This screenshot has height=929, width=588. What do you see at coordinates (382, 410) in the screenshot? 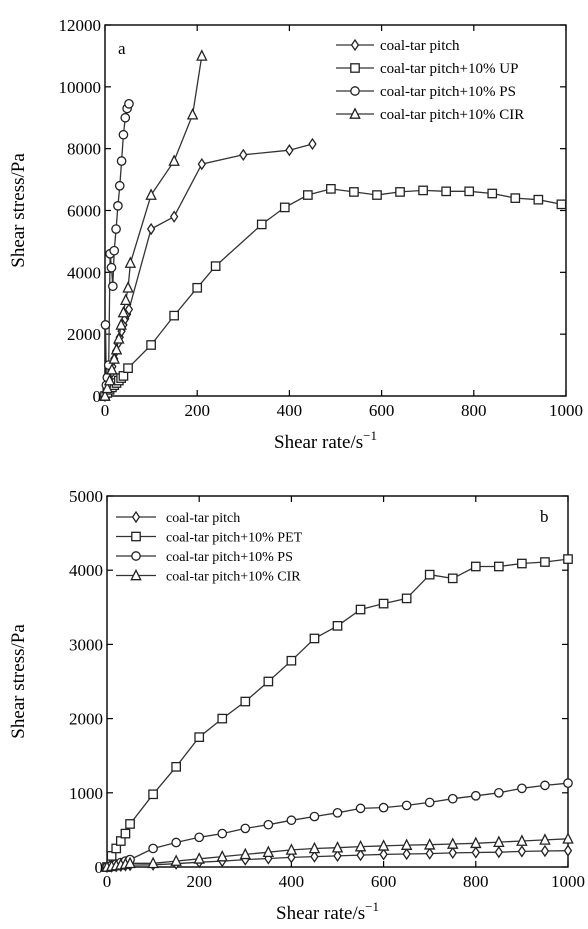
I see `x-tick-label: 600` at bounding box center [382, 410].